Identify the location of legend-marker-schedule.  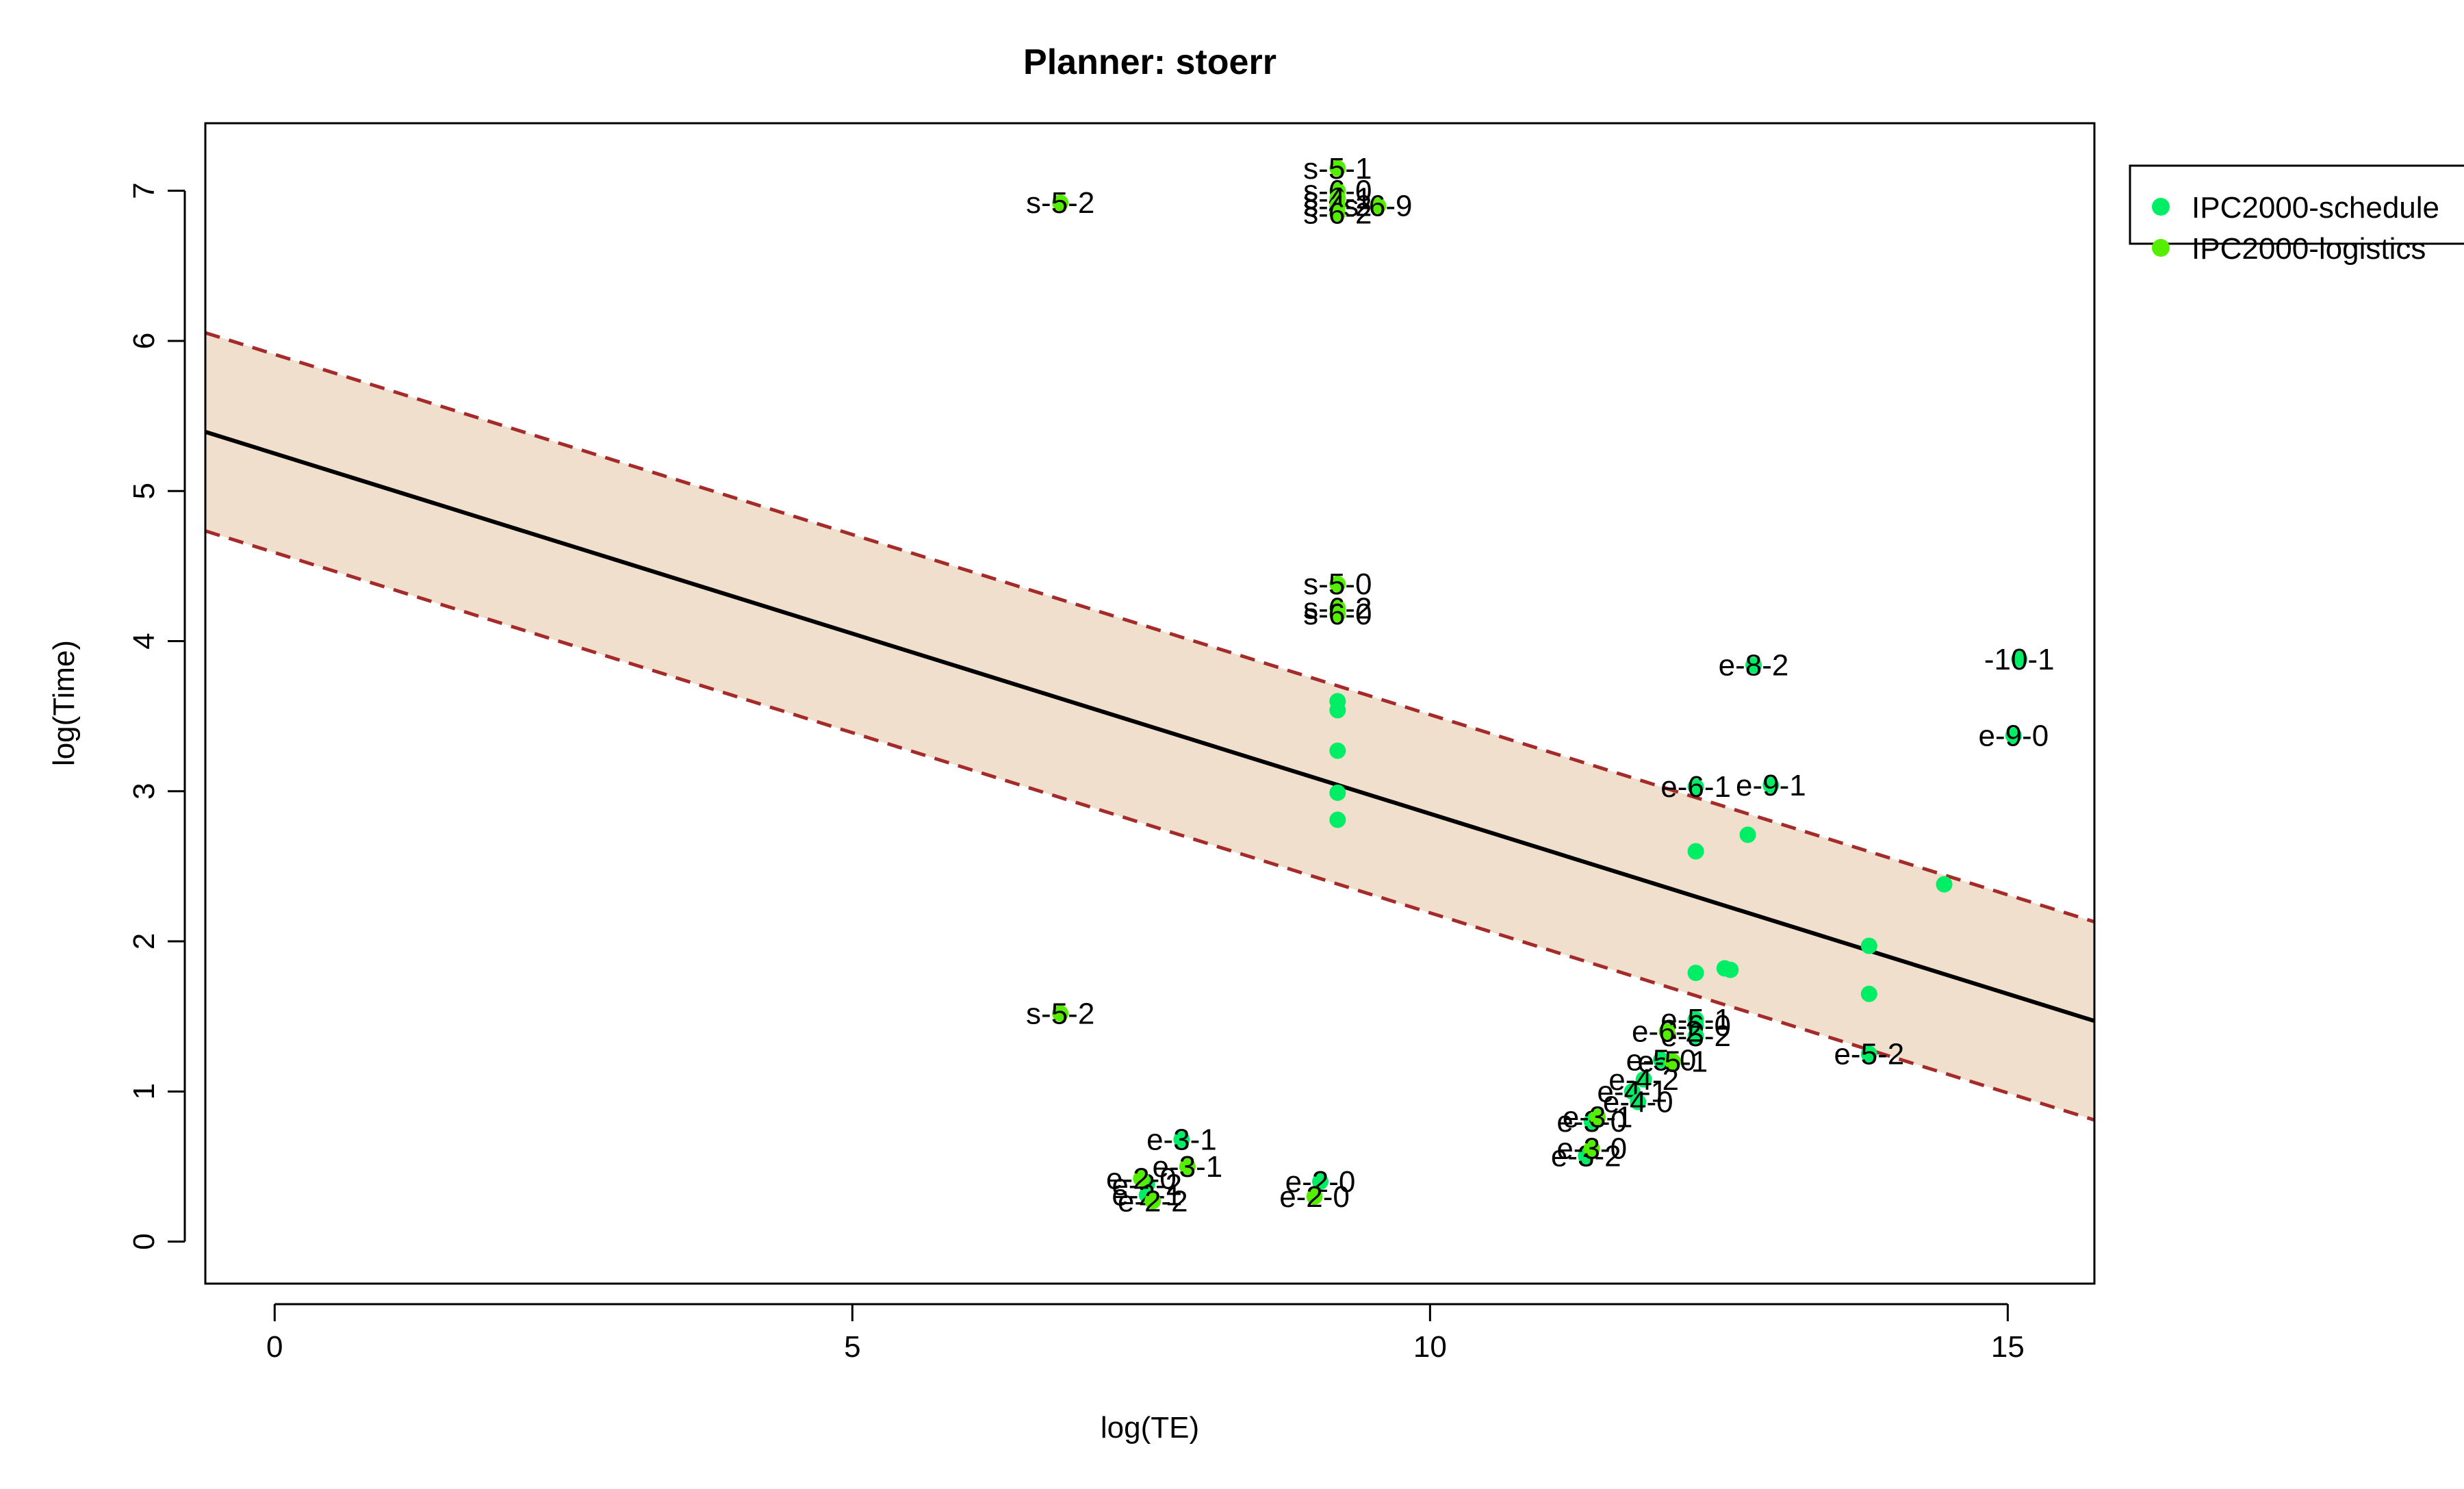
(2161, 207).